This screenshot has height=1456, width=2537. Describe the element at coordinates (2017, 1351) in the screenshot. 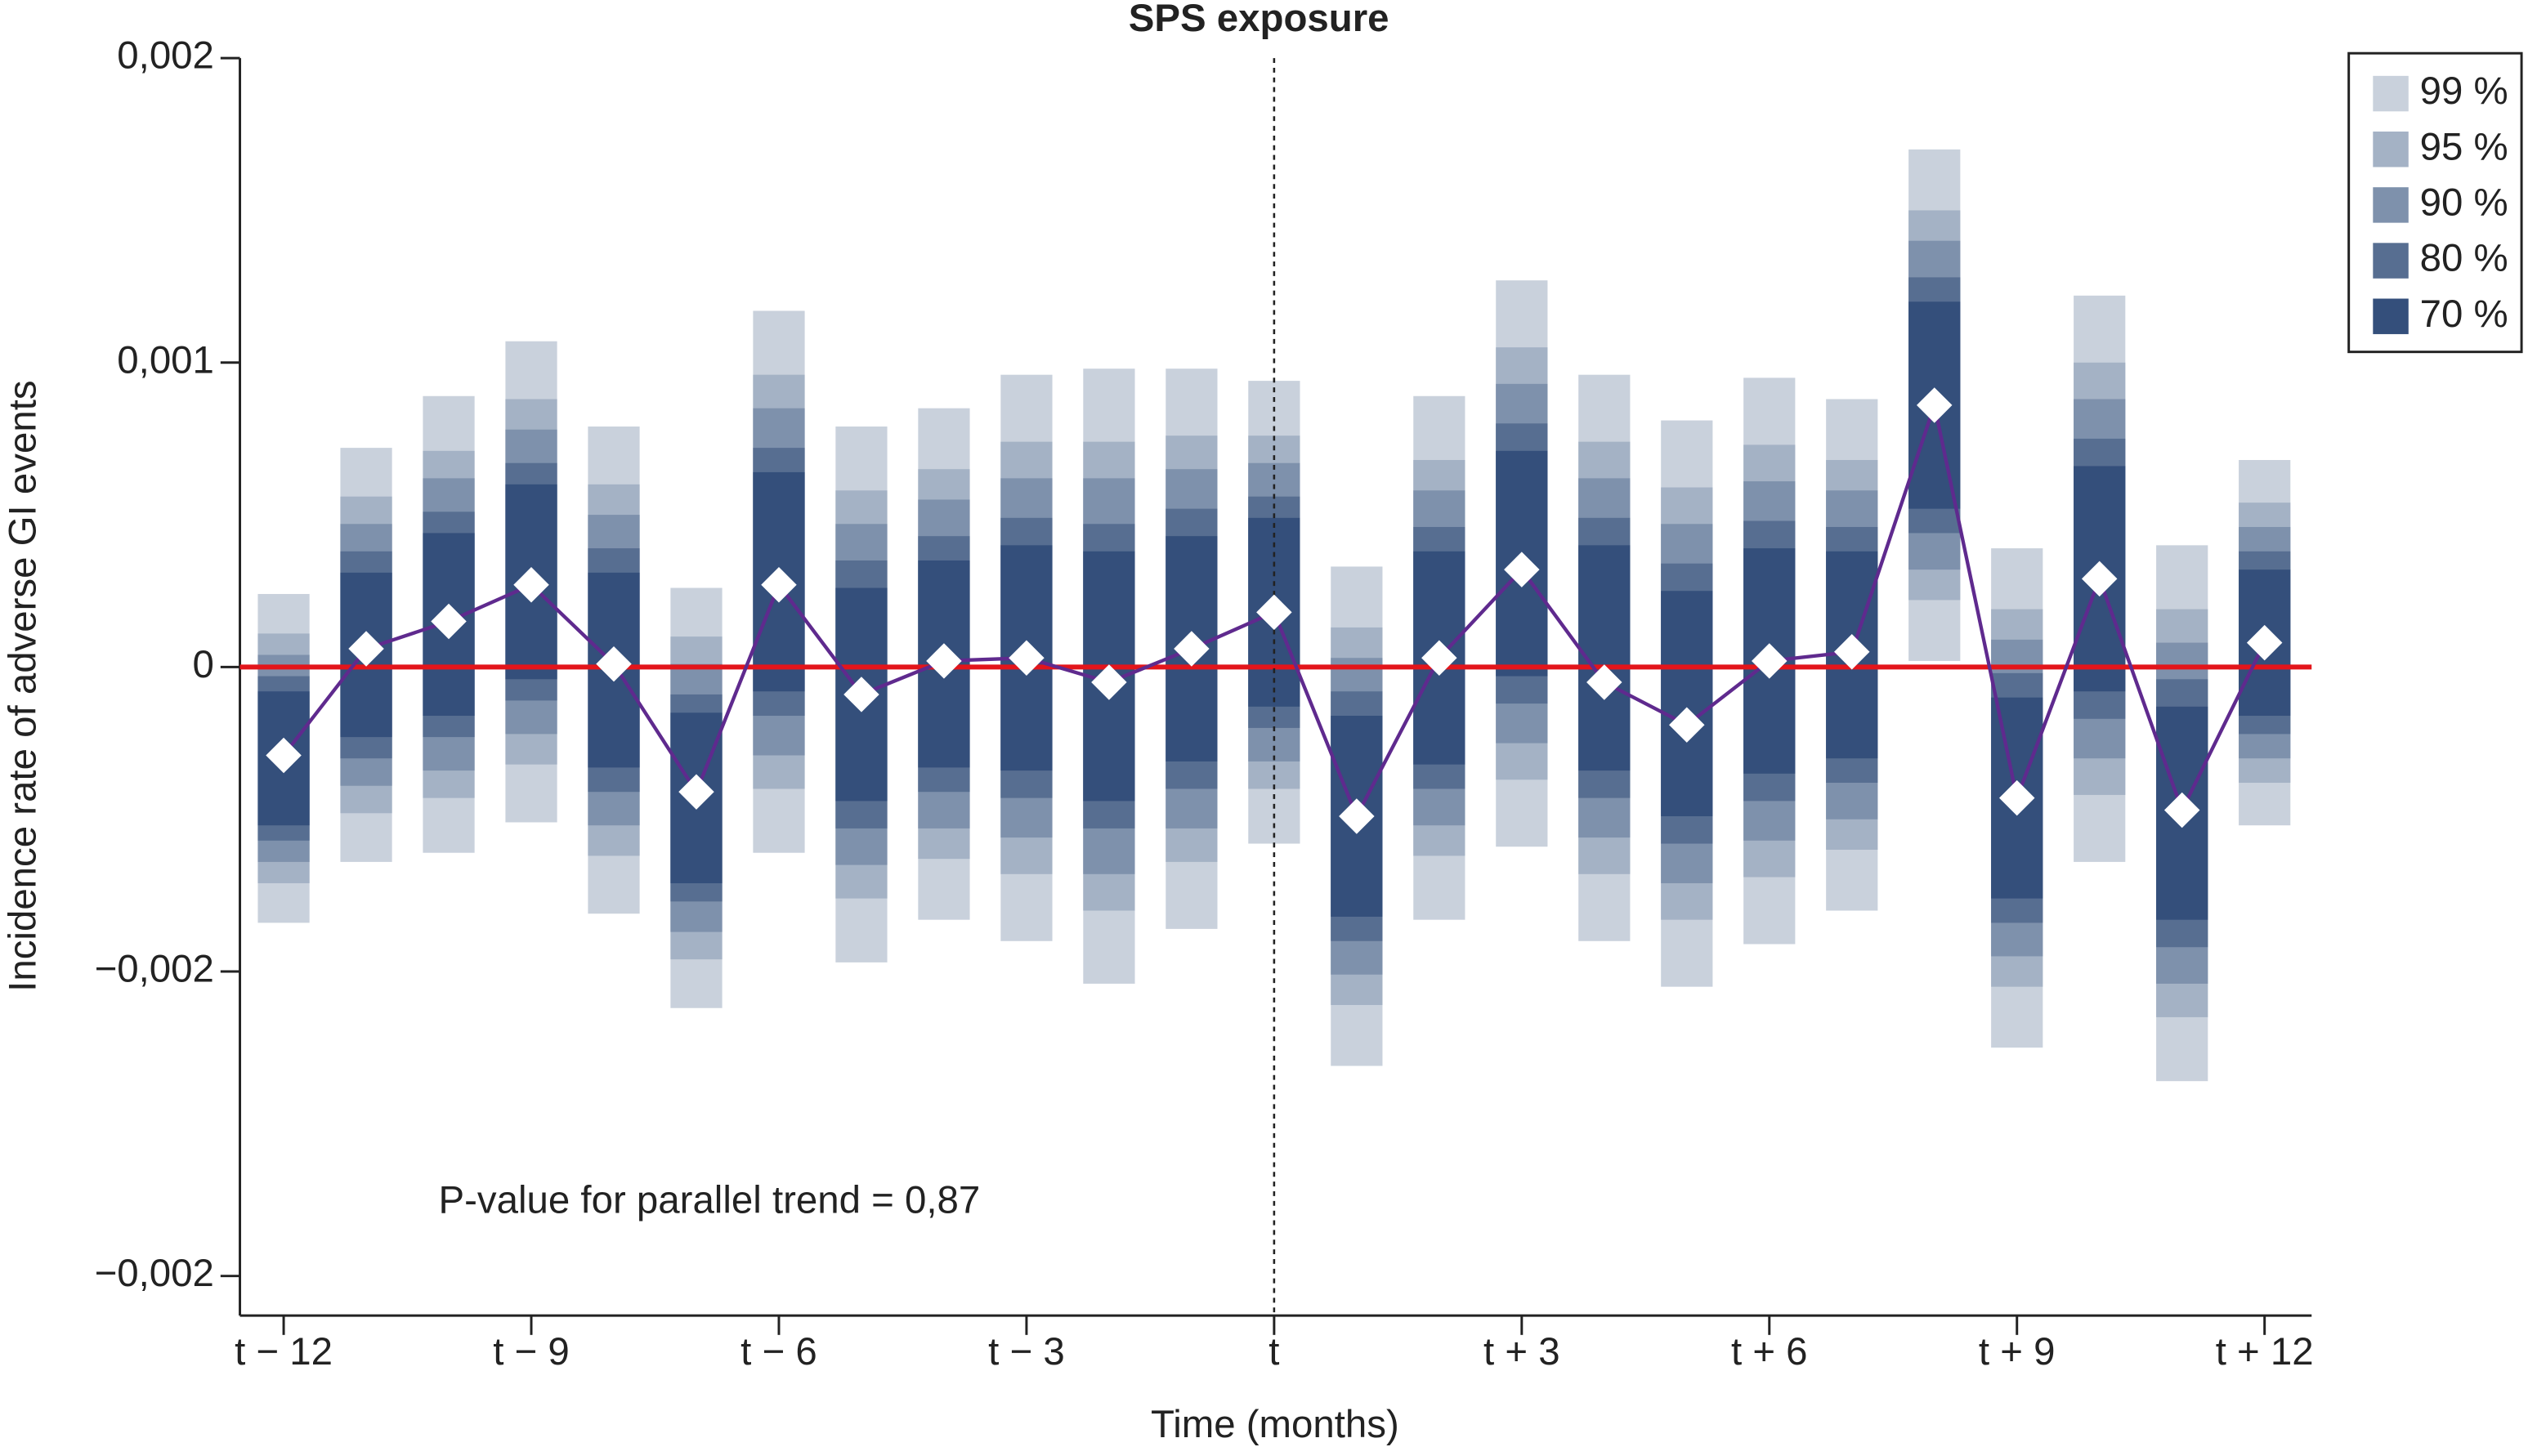

I see `x-tick-label: t + 9` at that location.